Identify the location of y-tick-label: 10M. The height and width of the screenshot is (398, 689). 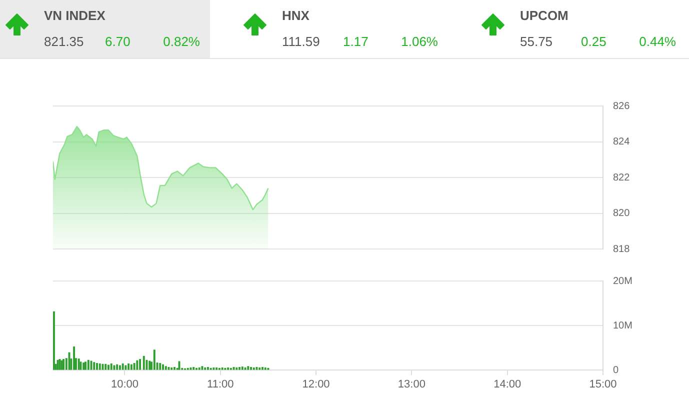
(622, 326).